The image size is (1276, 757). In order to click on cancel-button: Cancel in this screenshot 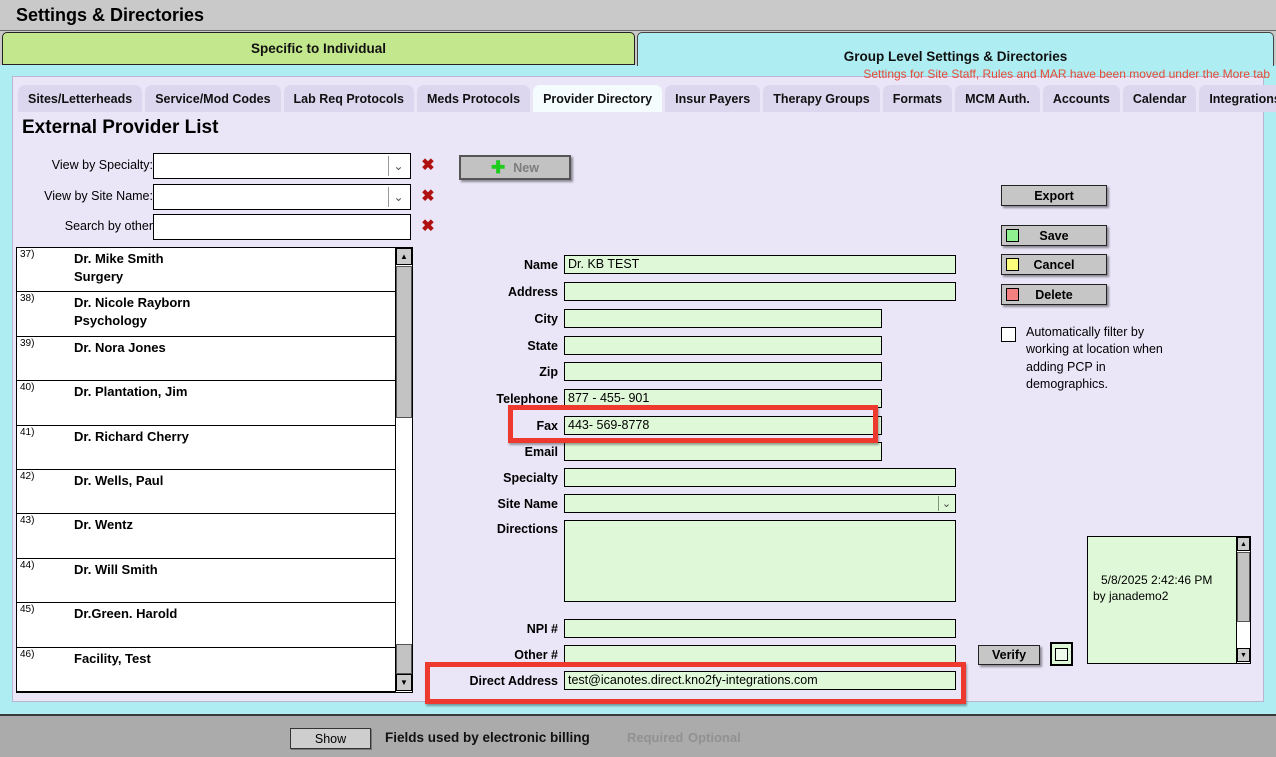, I will do `click(1054, 264)`.